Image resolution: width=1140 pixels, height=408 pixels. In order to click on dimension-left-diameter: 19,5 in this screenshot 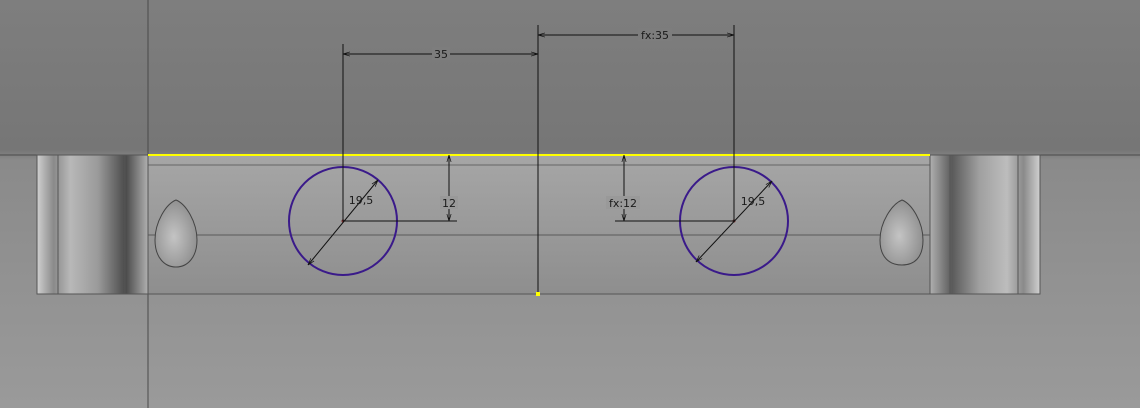, I will do `click(343, 222)`.